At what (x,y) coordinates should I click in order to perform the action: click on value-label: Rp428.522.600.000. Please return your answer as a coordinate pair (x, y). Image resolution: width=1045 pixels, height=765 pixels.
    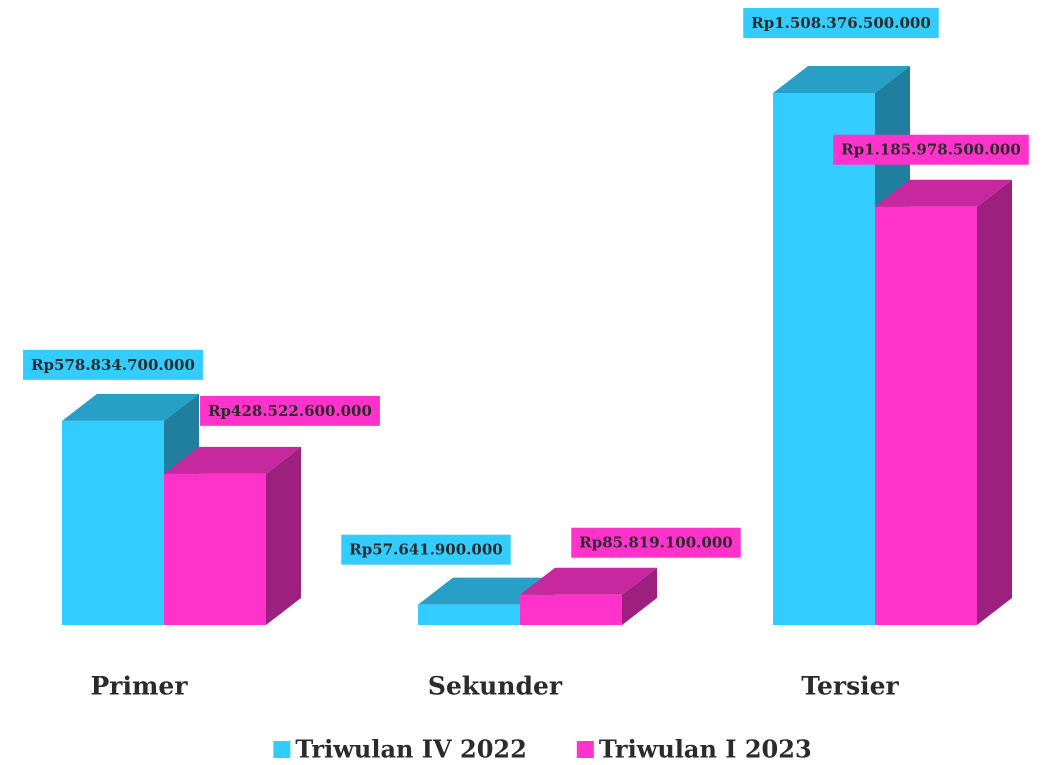
    Looking at the image, I should click on (290, 410).